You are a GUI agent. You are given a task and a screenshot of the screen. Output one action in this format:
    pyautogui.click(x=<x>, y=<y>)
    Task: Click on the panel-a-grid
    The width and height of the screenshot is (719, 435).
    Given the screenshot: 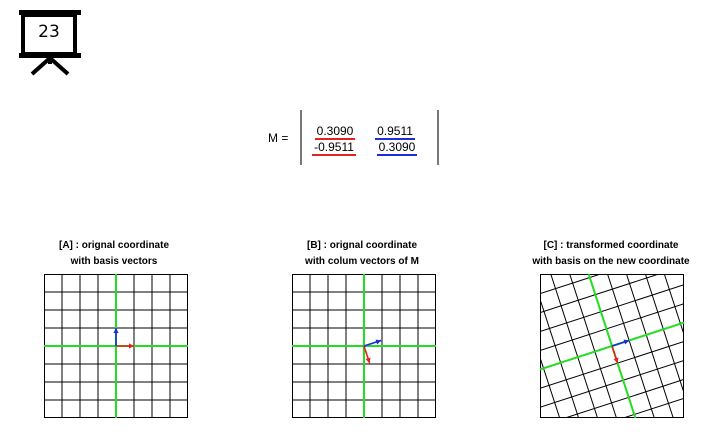 What is the action you would take?
    pyautogui.click(x=116, y=346)
    